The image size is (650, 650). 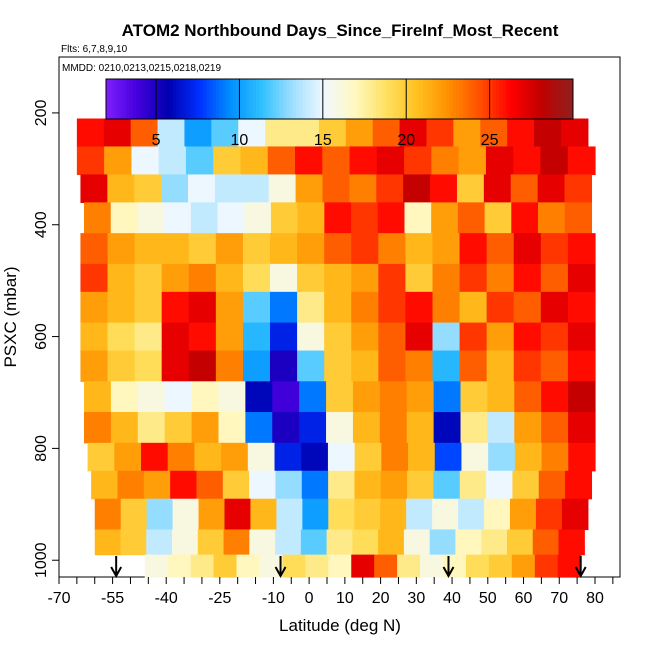 What do you see at coordinates (416, 598) in the screenshot?
I see `x-tick-label: 30` at bounding box center [416, 598].